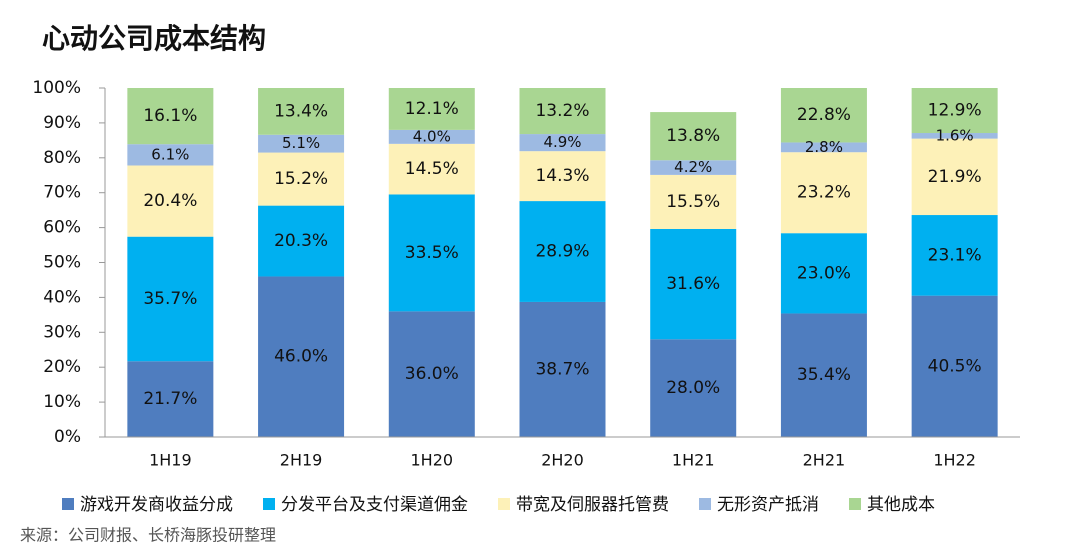  What do you see at coordinates (56, 88) in the screenshot?
I see `y-tick-label: 100%` at bounding box center [56, 88].